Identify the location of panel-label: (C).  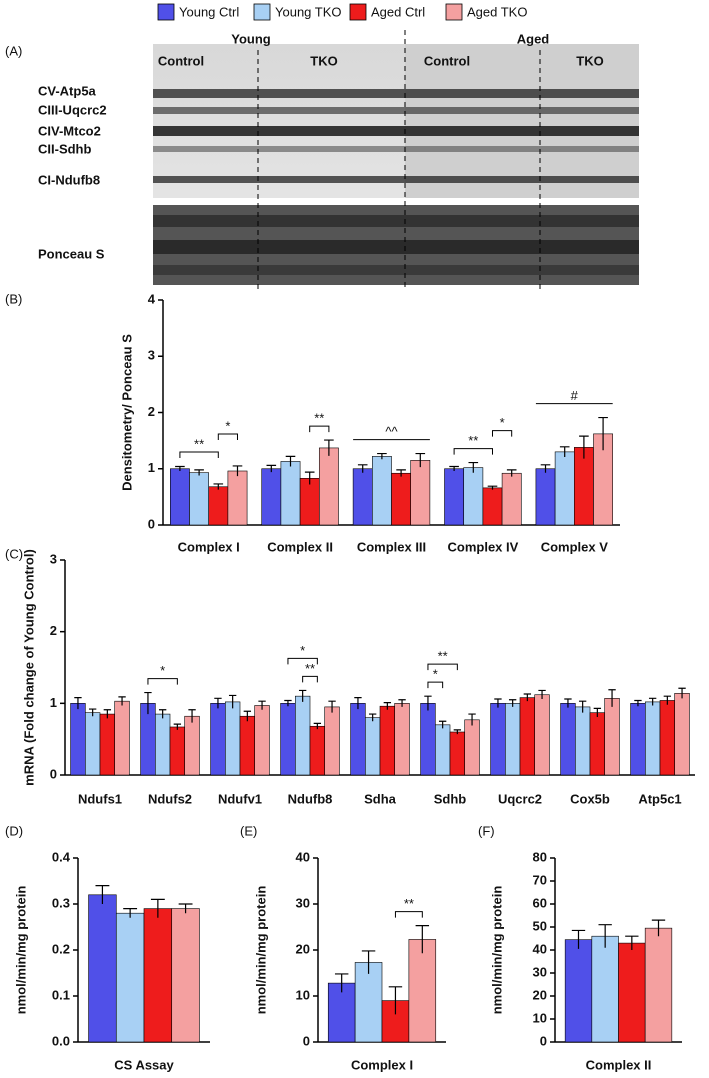
(14, 553).